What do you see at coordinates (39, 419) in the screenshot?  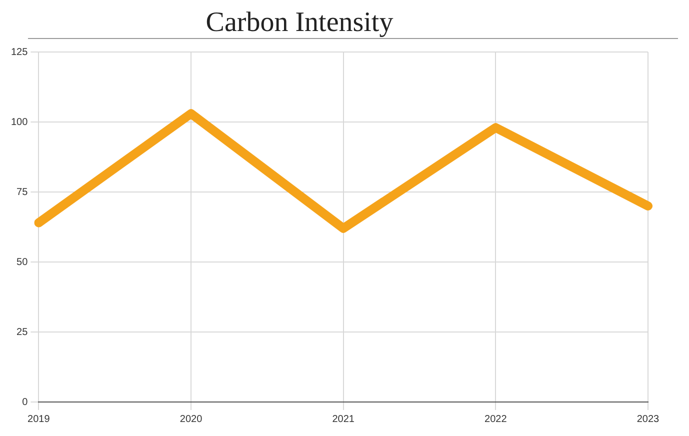 I see `x-tick-label: 2019` at bounding box center [39, 419].